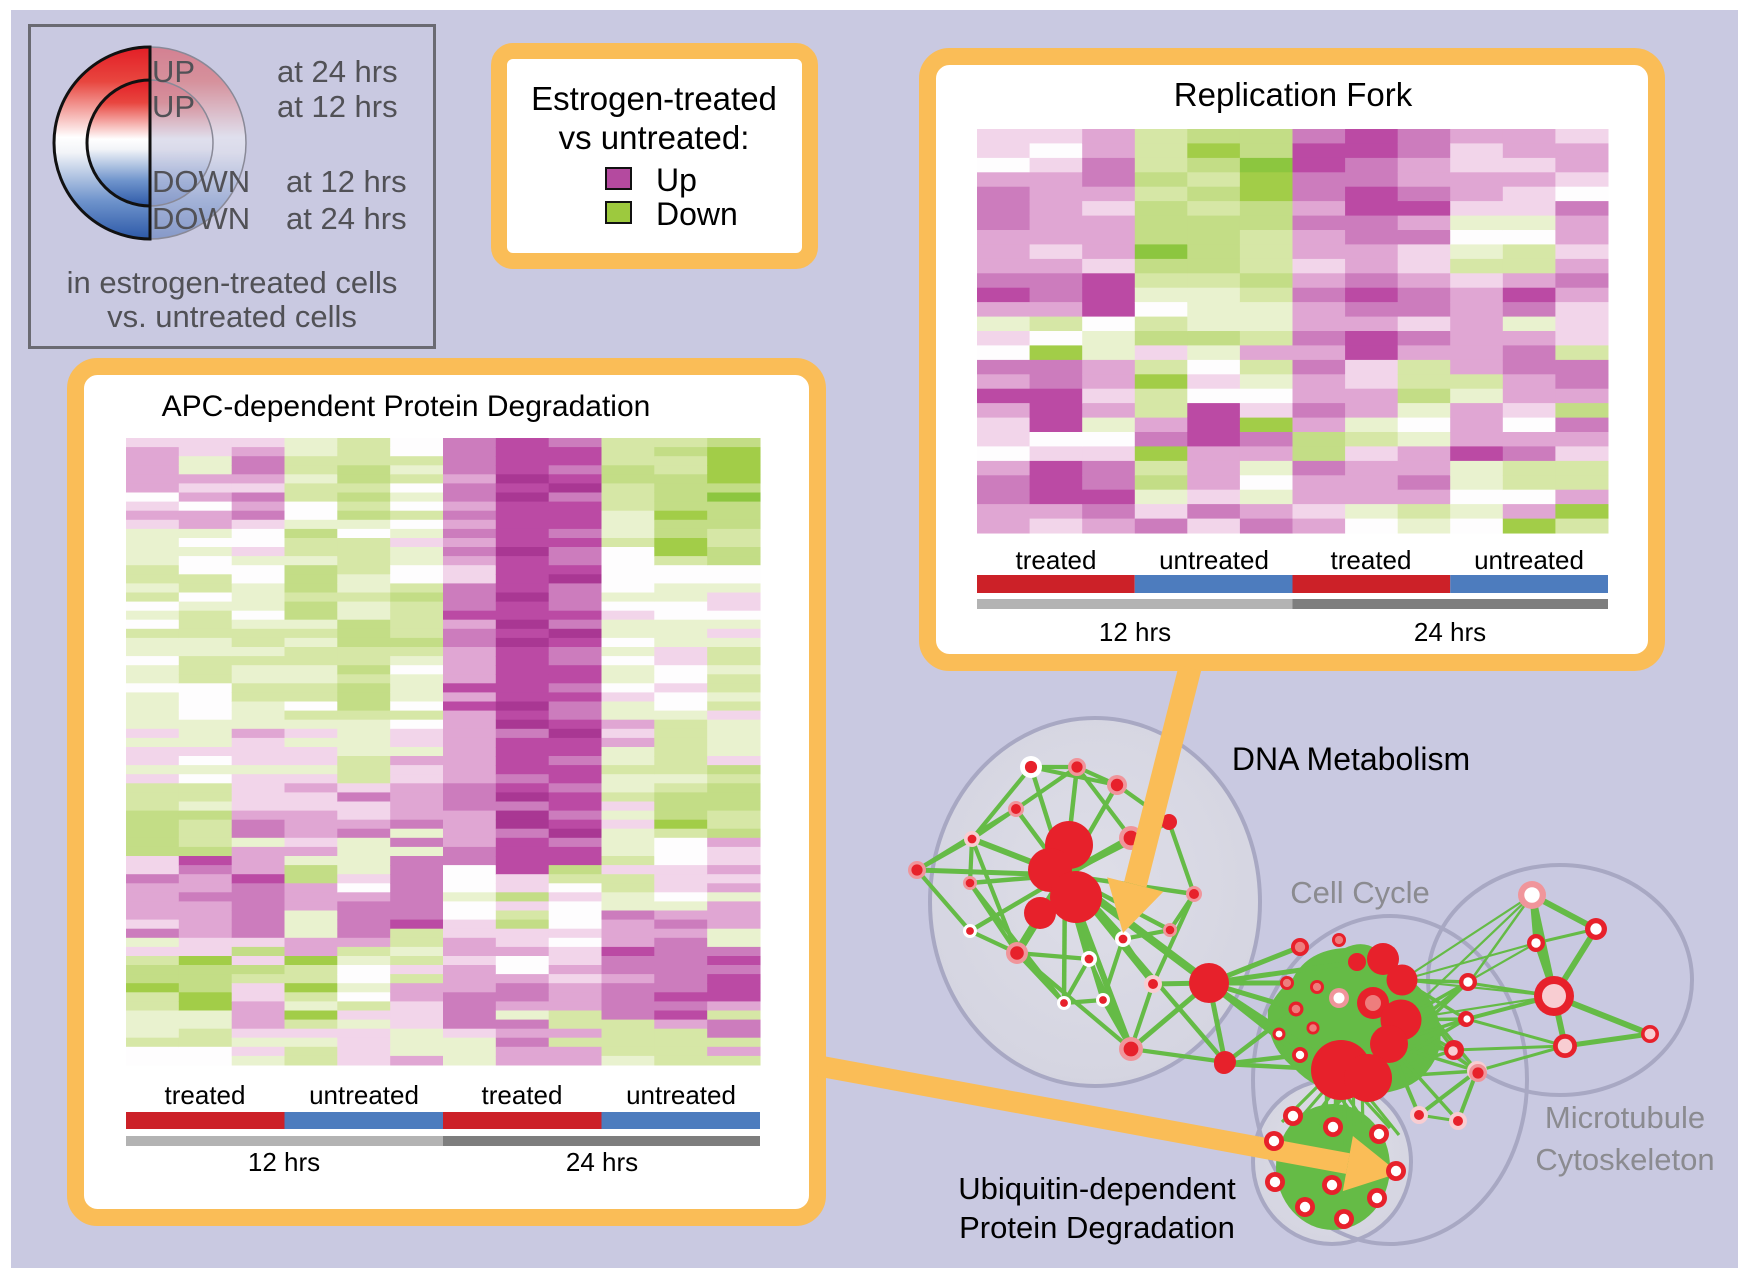  Describe the element at coordinates (1624, 1159) in the screenshot. I see `svg-text: Cytoskeleton` at that location.